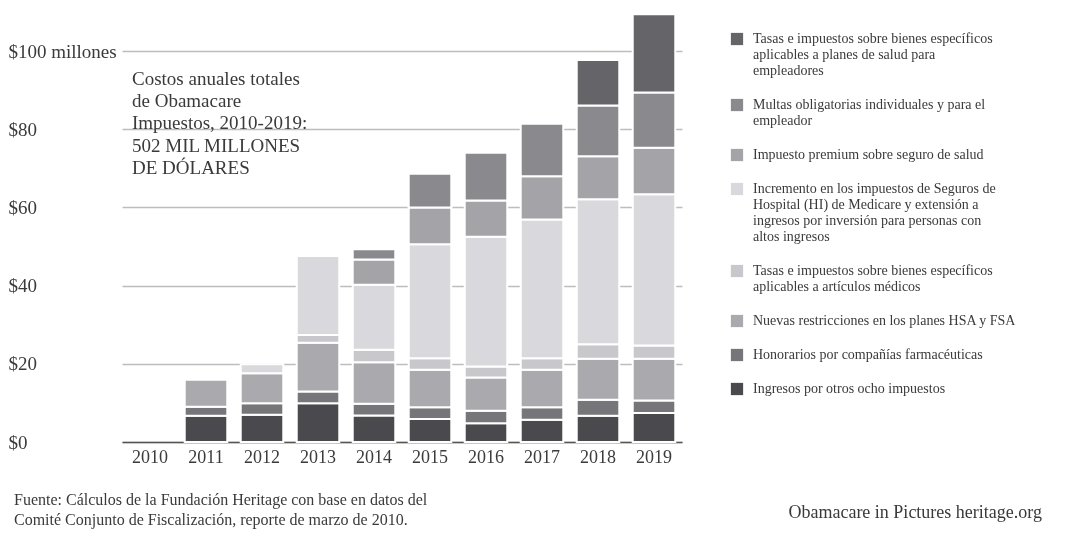  What do you see at coordinates (221, 510) in the screenshot?
I see `source-note: Fuente: Cálculos de la Fundación Heritage con base en datos del Comité Conjunto de Fiscalización, reporte de marzo de 2010.` at bounding box center [221, 510].